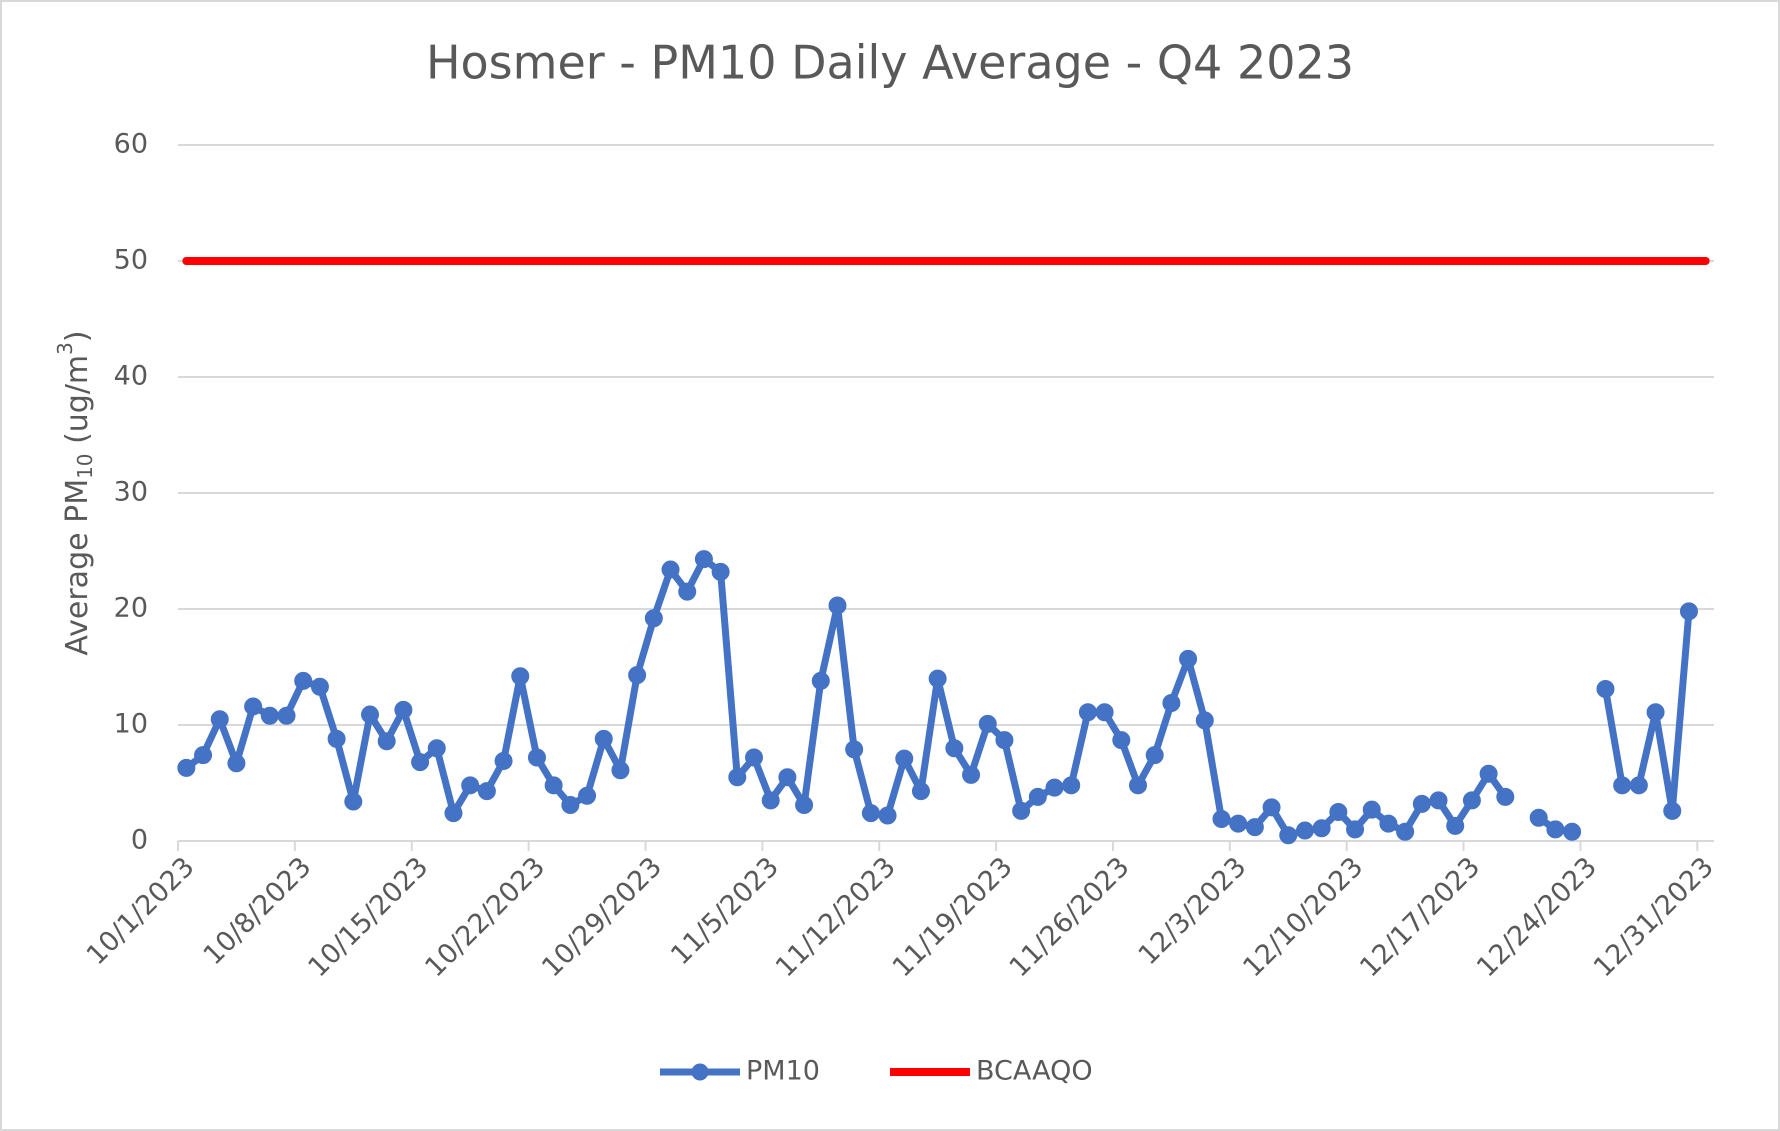 This screenshot has height=1131, width=1780. I want to click on legend-label: PM10, so click(783, 1071).